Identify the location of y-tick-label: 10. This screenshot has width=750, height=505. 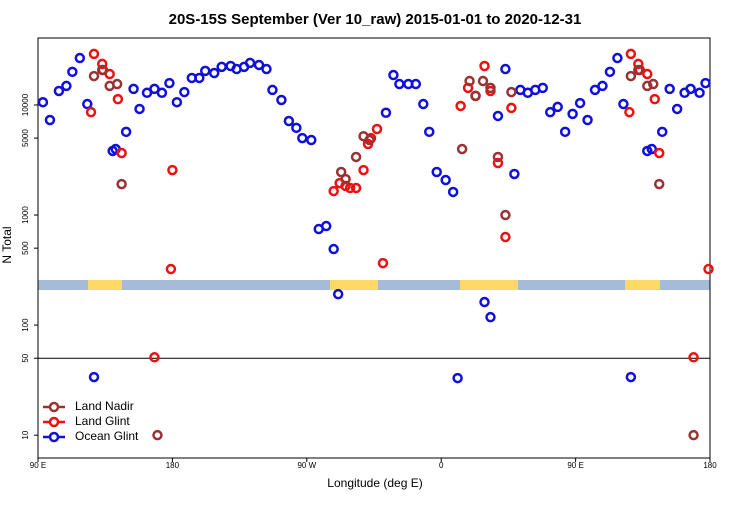
(25, 434).